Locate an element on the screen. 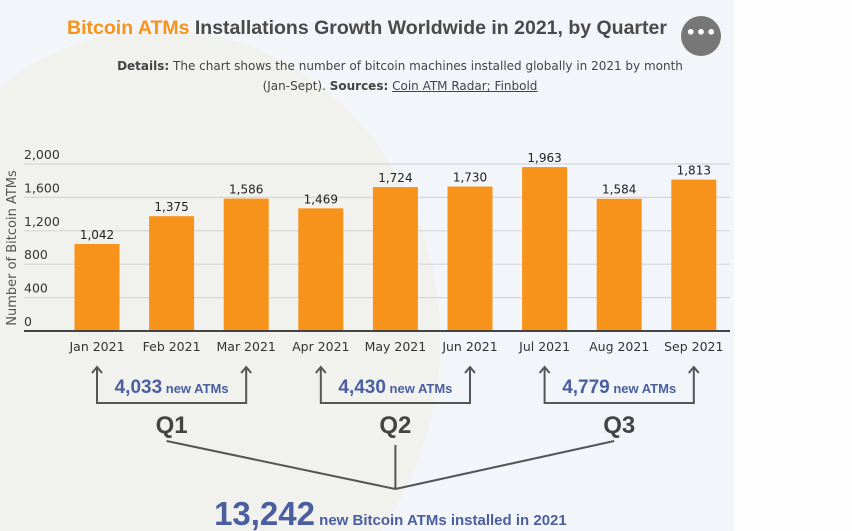 The height and width of the screenshot is (531, 852). x-tick-label: Jun 2021 is located at coordinates (469, 346).